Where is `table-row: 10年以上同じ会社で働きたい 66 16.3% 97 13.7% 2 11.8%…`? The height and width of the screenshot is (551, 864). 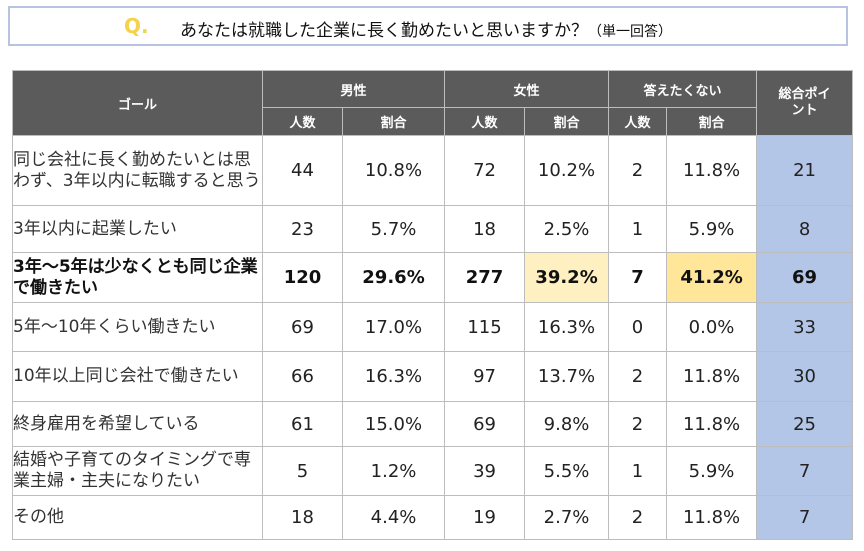 table-row: 10年以上同じ会社で働きたい 66 16.3% 97 13.7% 2 11.8%… is located at coordinates (433, 376).